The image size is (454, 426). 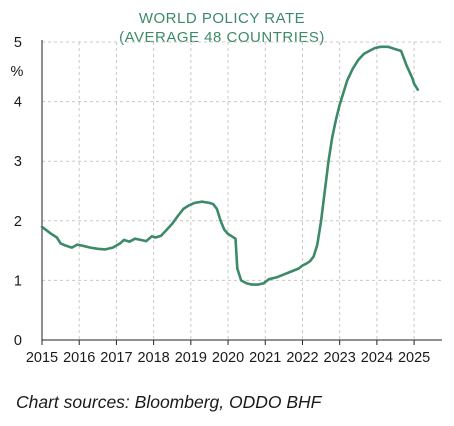 I want to click on y-tick-labels: 0 1 2 3 4 5, so click(x=18, y=192).